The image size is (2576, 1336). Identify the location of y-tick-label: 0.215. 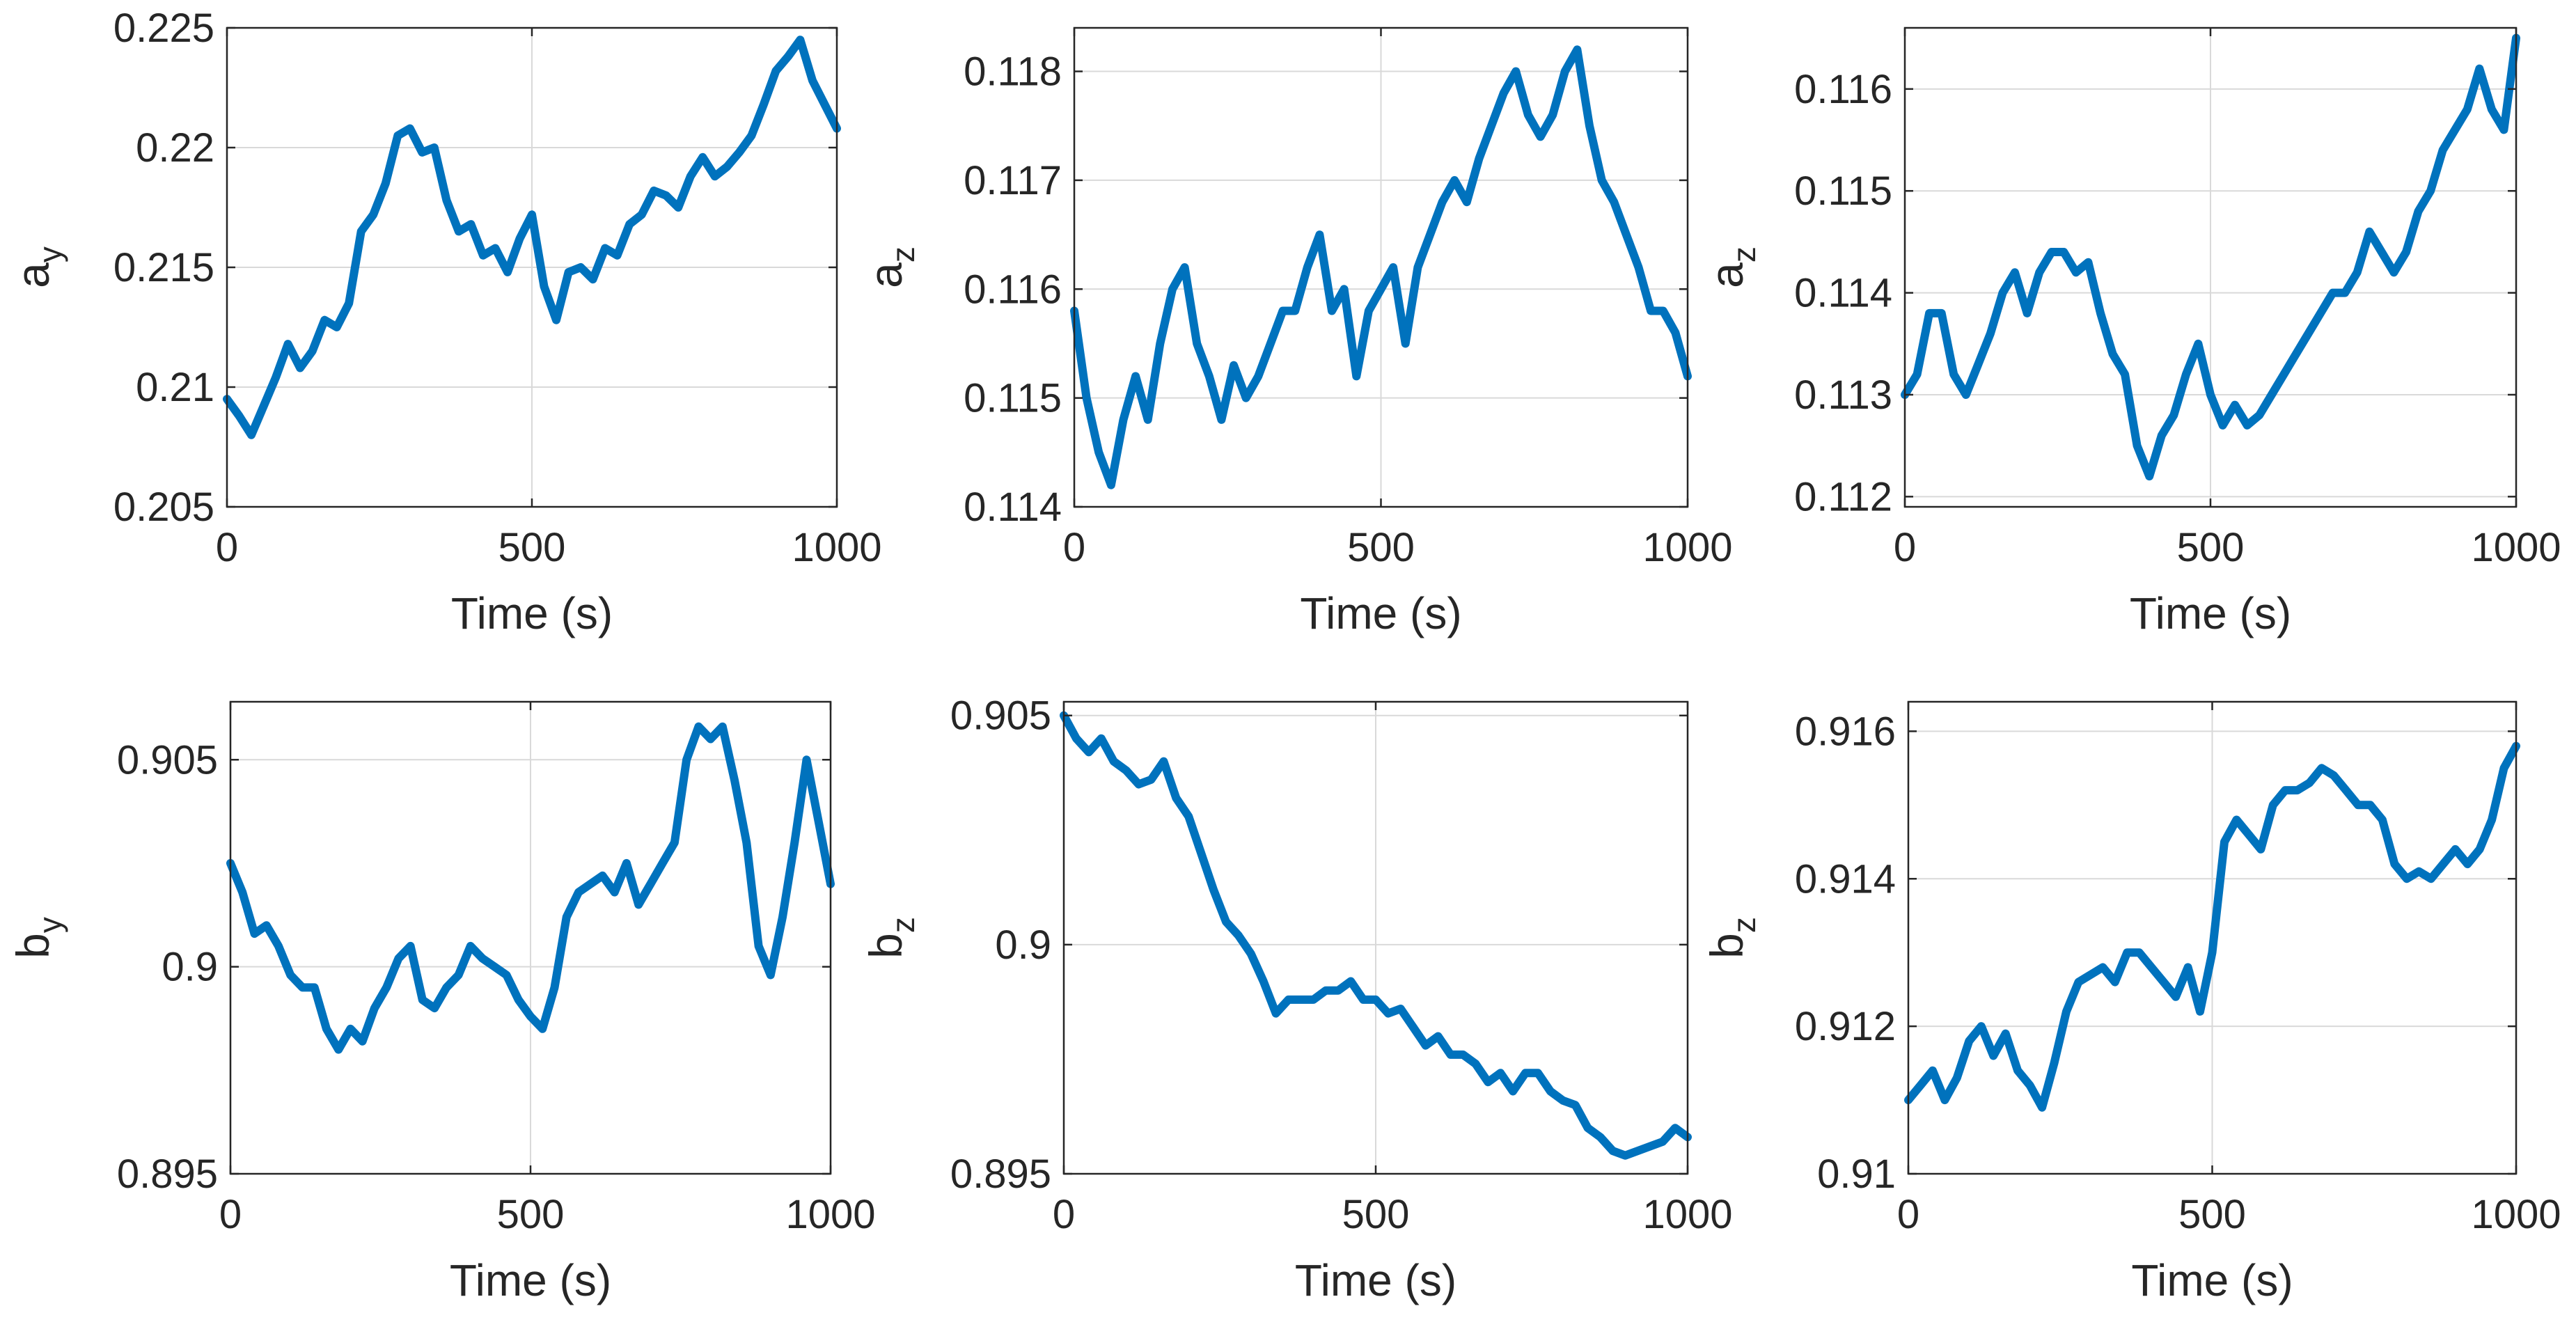
(163, 267).